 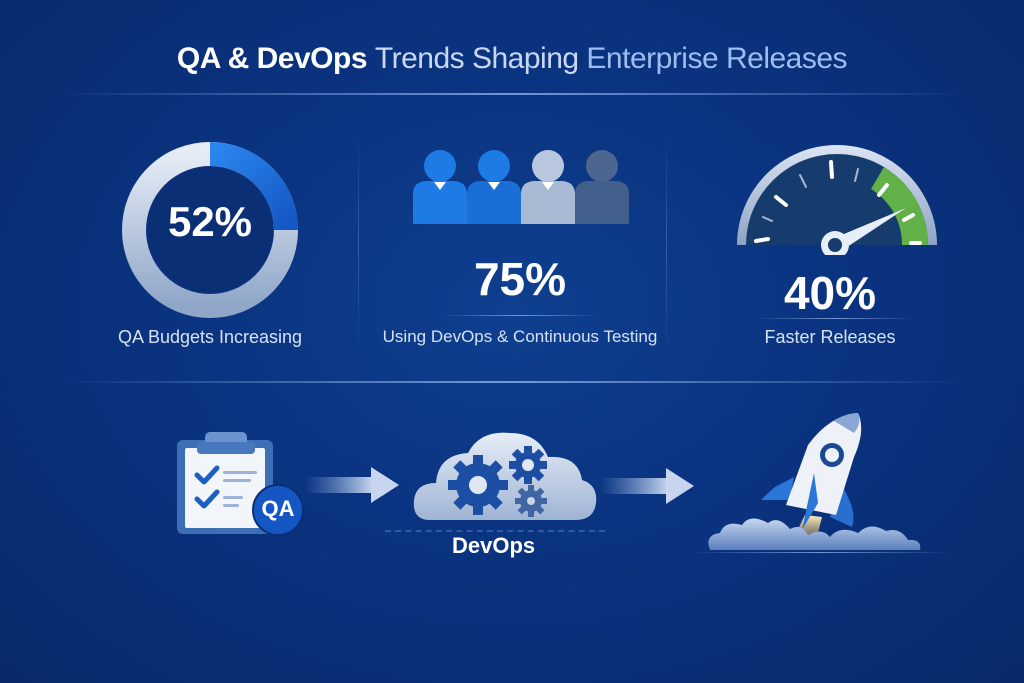 I want to click on stat-faster-releases: 40%, so click(x=830, y=293).